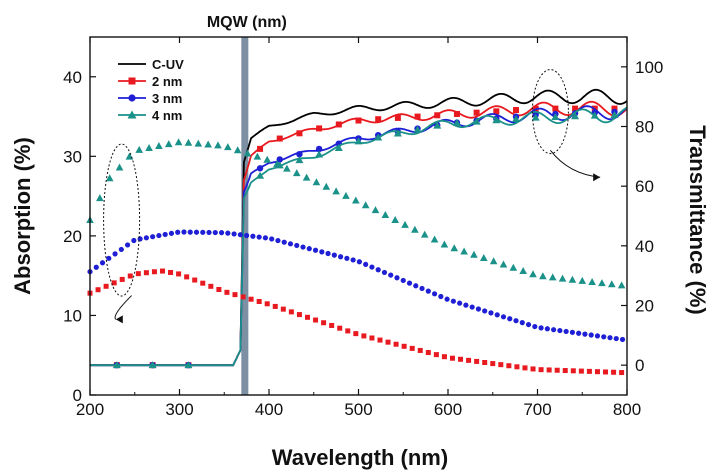 The image size is (718, 476). What do you see at coordinates (167, 81) in the screenshot?
I see `legend-label-2-nm: 2 nm` at bounding box center [167, 81].